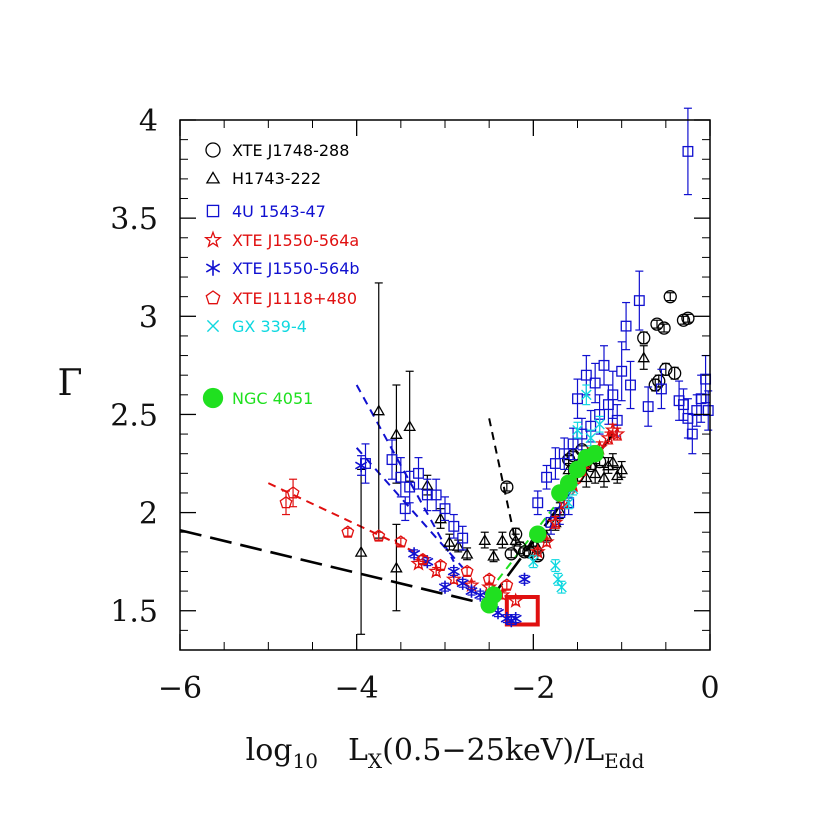 The image size is (830, 830). What do you see at coordinates (493, 750) in the screenshot?
I see `x-label-tail: (0.5−25keV)/L` at bounding box center [493, 750].